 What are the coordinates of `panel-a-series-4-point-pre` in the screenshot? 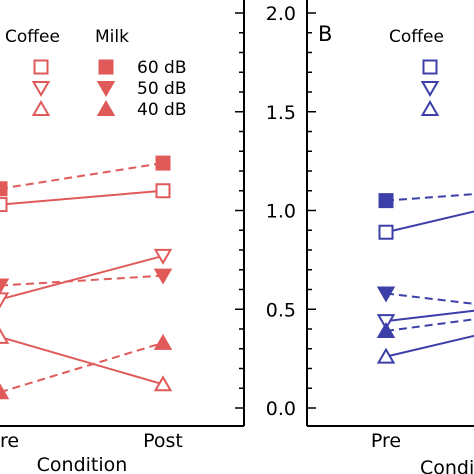 It's located at (5, 335).